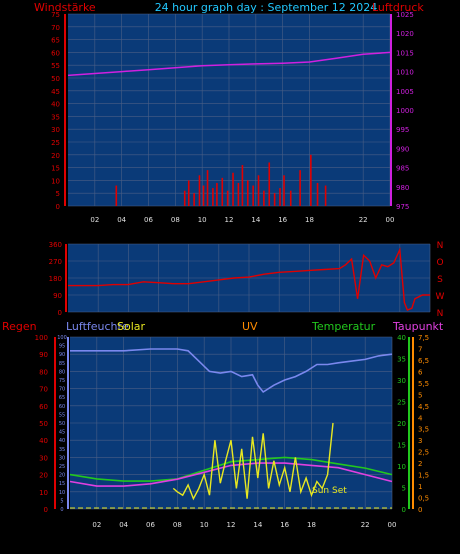 The image size is (460, 554). Describe the element at coordinates (55, 53) in the screenshot. I see `tick-label-left: 60` at that location.